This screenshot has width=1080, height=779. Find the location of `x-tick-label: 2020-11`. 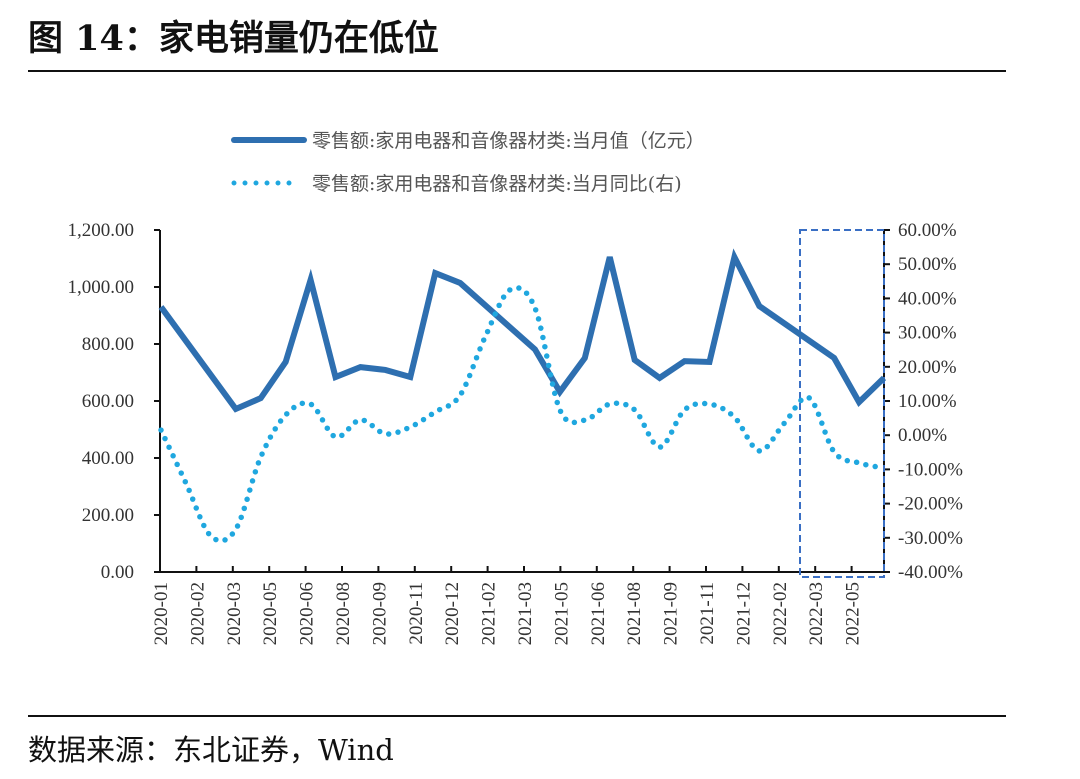

x-tick-label: 2020-11 is located at coordinates (416, 613).